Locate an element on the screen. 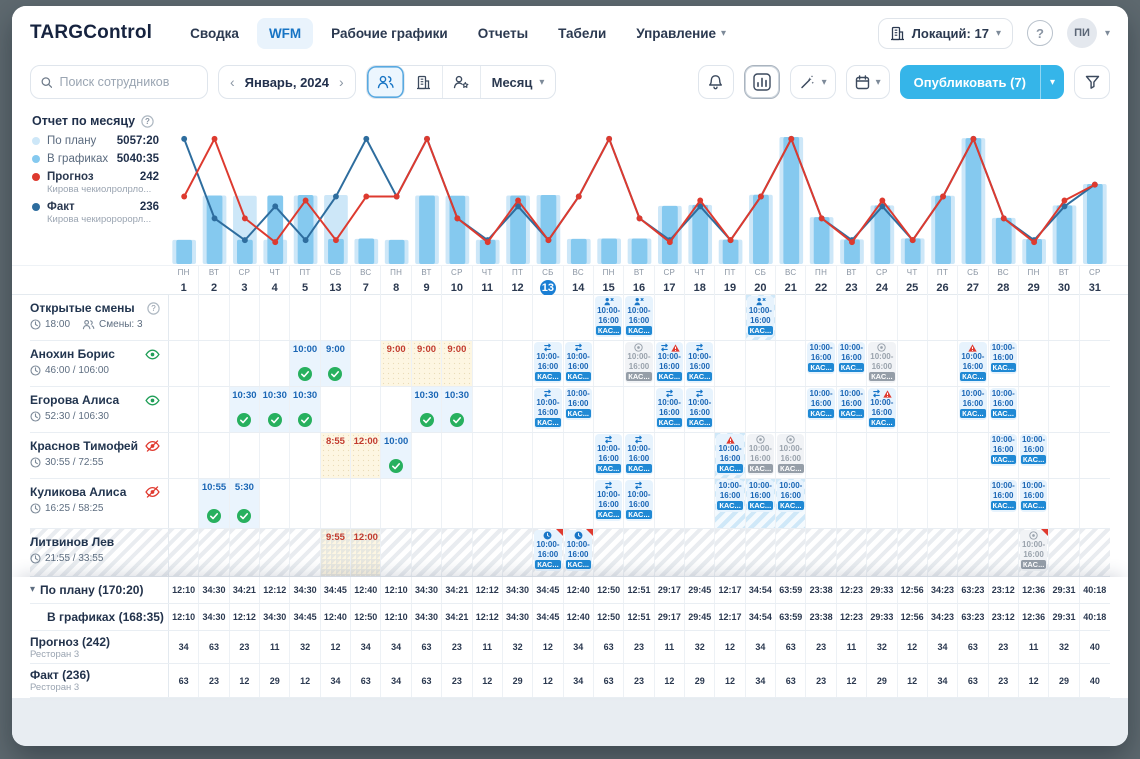 The width and height of the screenshot is (1140, 759). notifications-button is located at coordinates (715, 82).